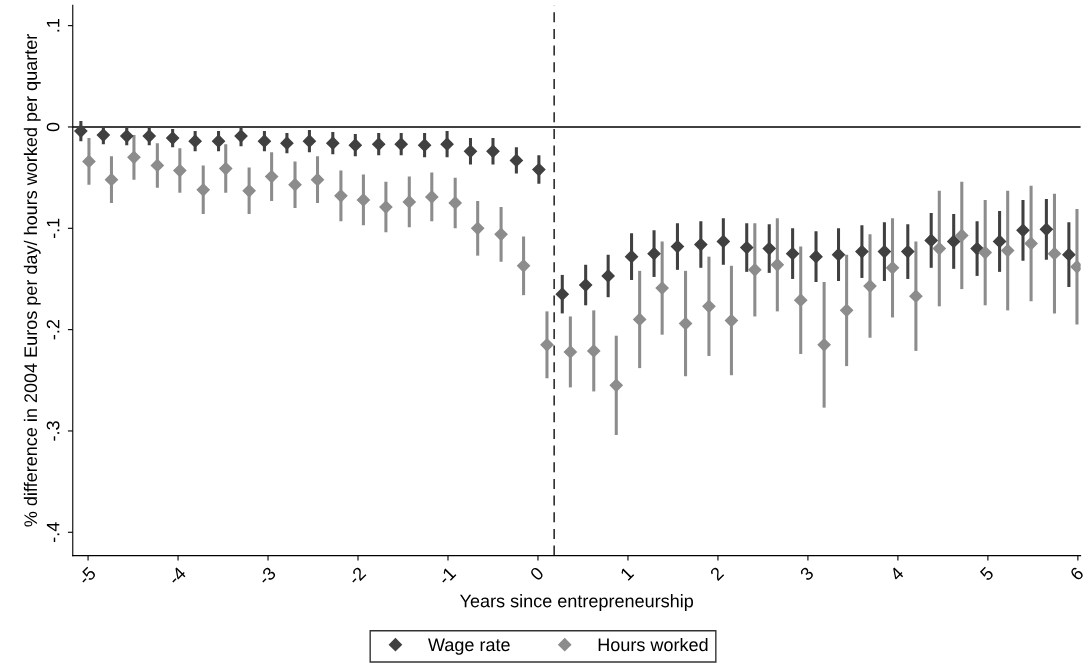  Describe the element at coordinates (87, 576) in the screenshot. I see `x-tick-label: -5` at that location.